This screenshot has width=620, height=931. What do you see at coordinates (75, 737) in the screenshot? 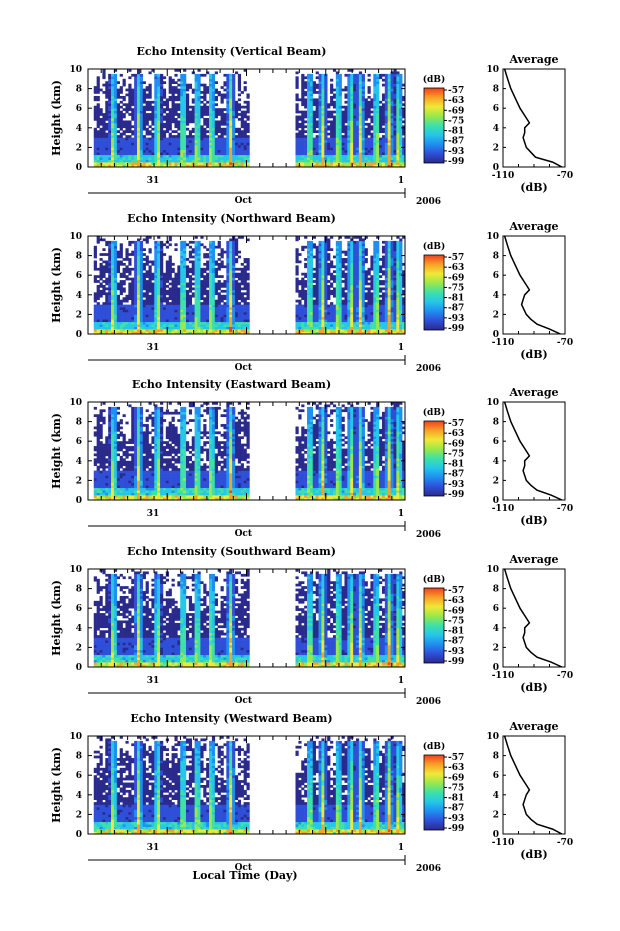
I see `y-tick-label: 10` at bounding box center [75, 737].